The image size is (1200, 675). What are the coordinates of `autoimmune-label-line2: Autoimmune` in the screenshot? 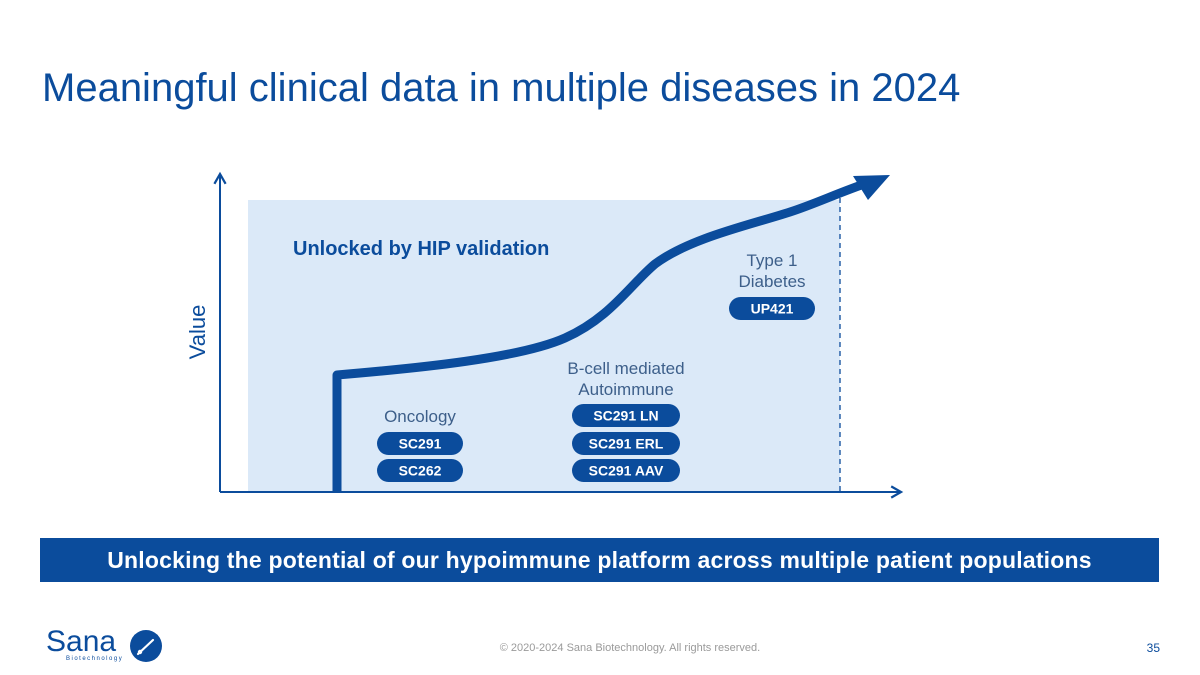 It's located at (625, 389).